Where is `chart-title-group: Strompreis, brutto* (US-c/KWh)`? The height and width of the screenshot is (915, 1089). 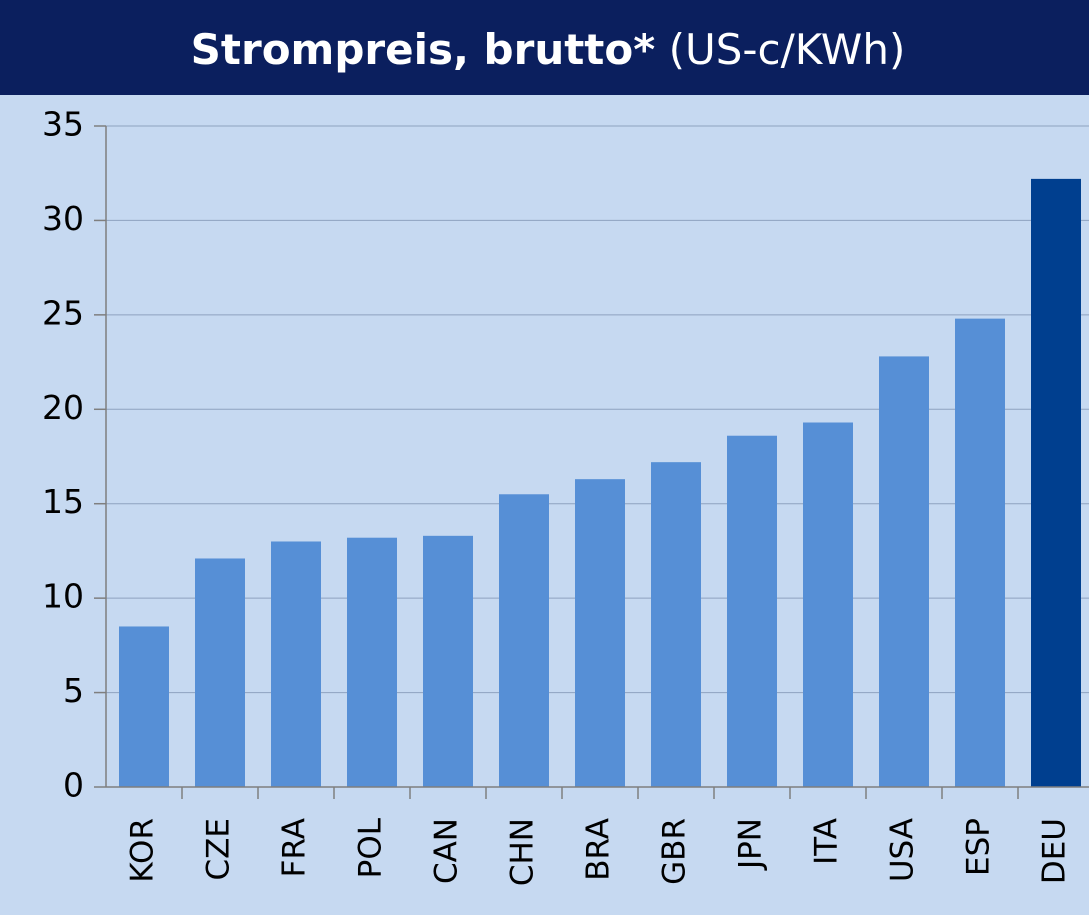
chart-title-group: Strompreis, brutto* (US-c/KWh) is located at coordinates (548, 49).